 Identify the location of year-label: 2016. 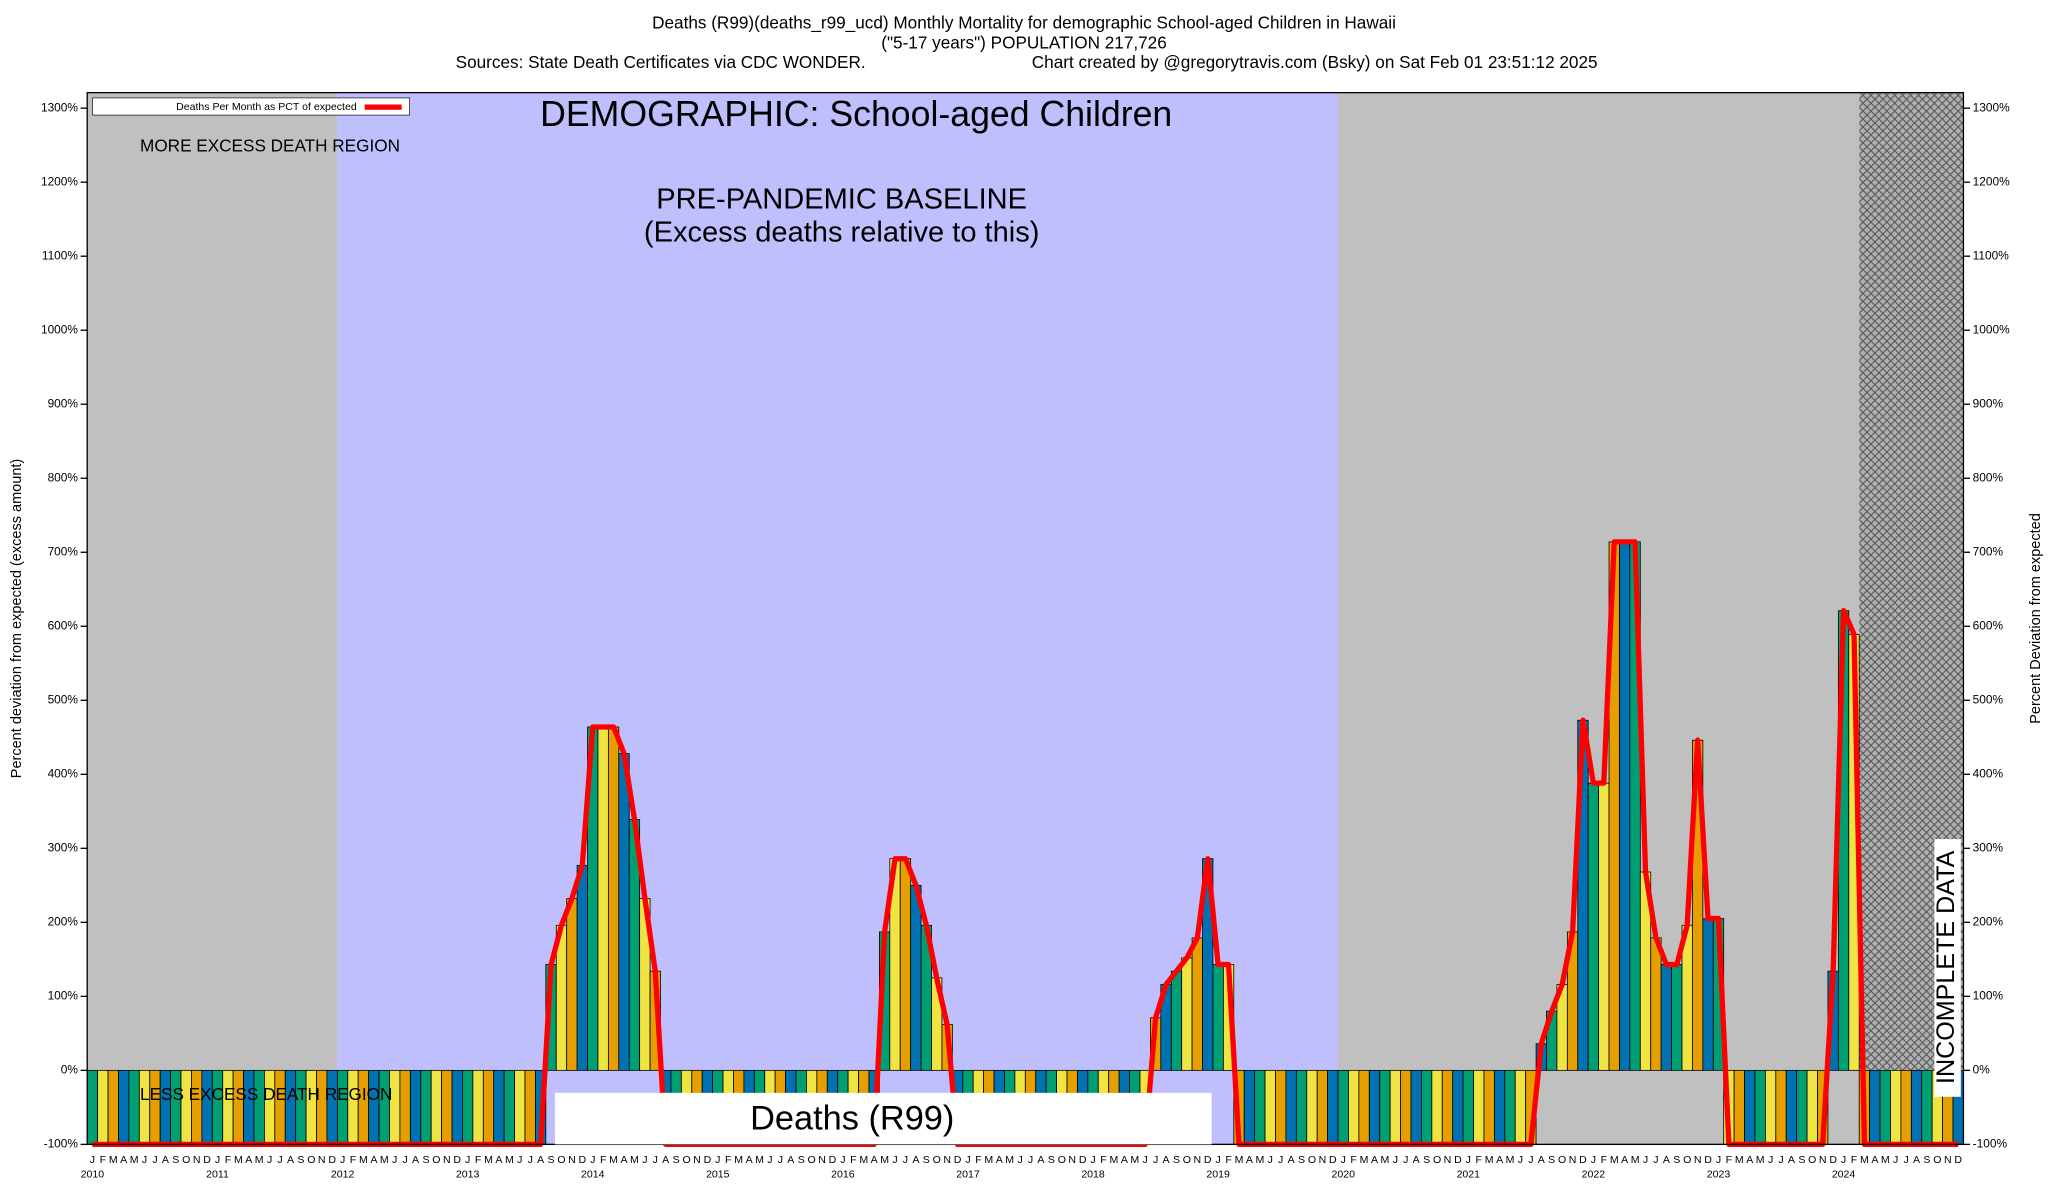
(843, 1175).